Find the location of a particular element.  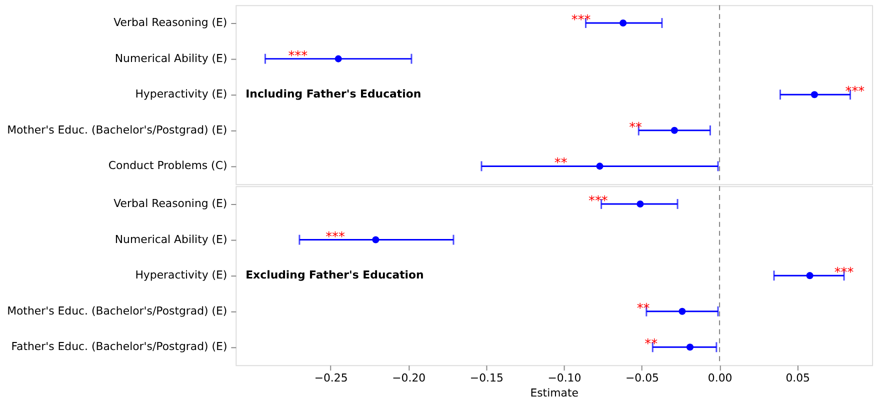

x-tick-label: −0.25 is located at coordinates (331, 377).